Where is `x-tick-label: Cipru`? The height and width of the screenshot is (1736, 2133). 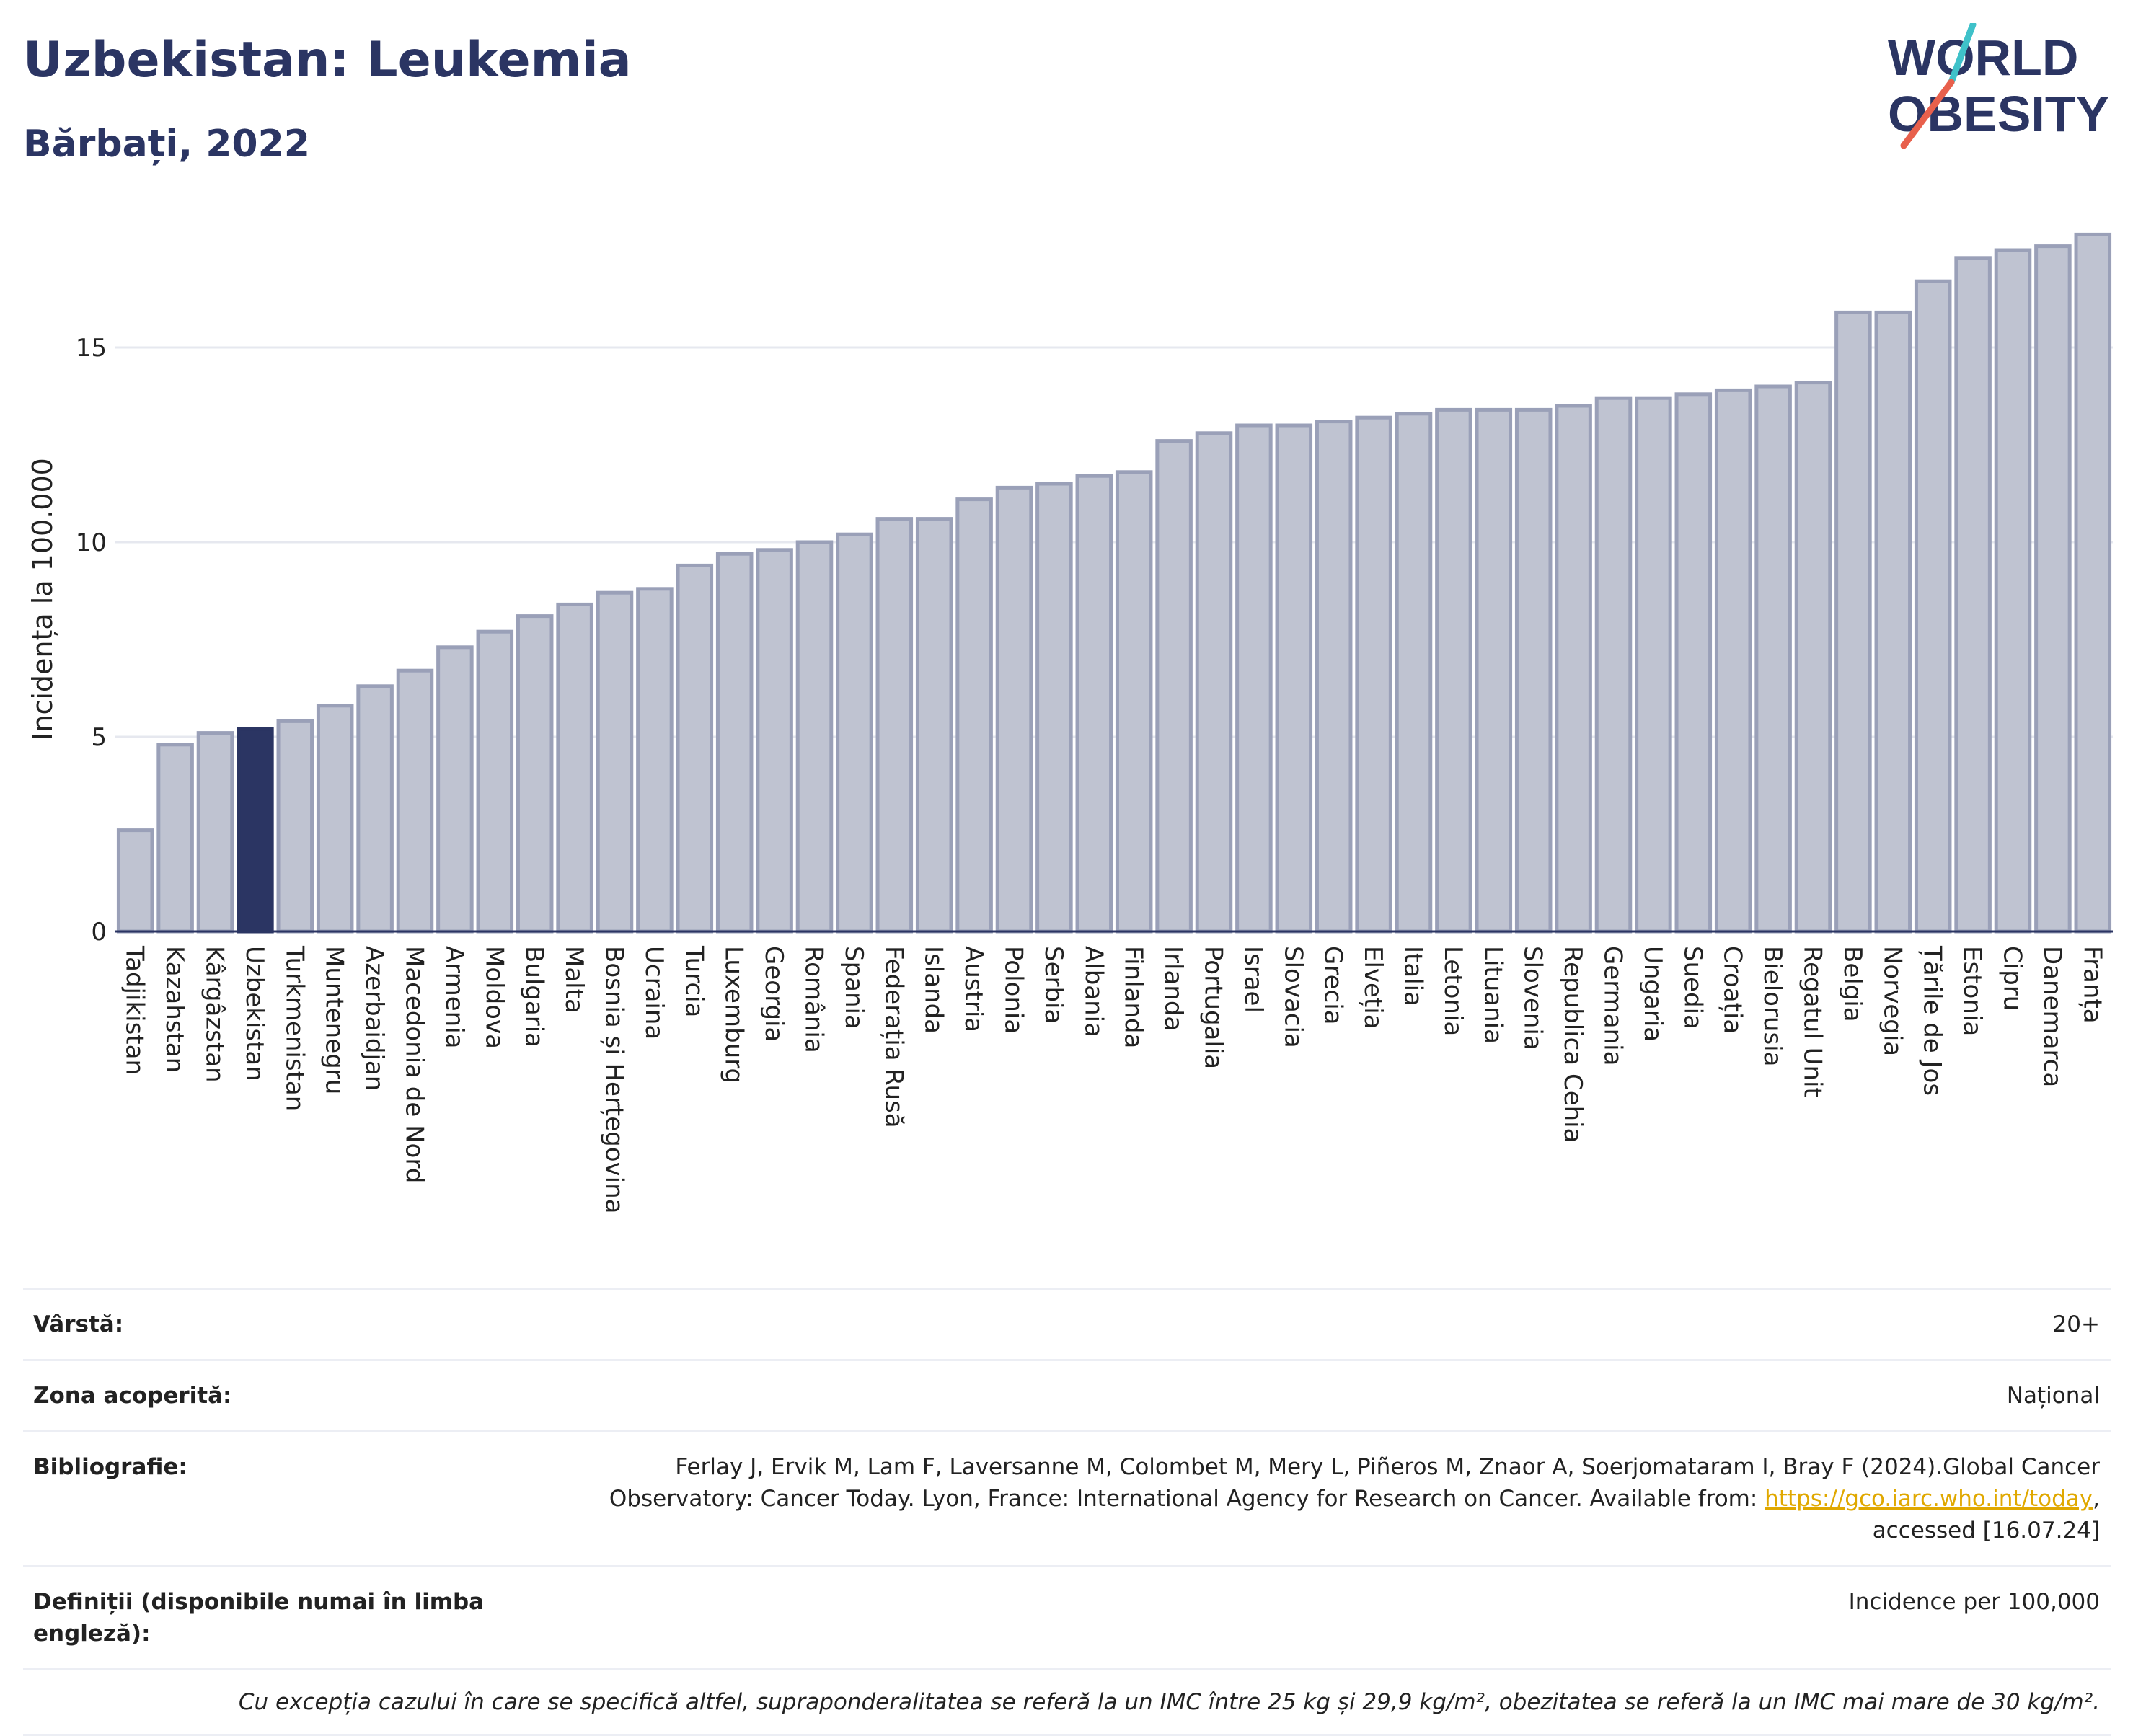
x-tick-label: Cipru is located at coordinates (2012, 979).